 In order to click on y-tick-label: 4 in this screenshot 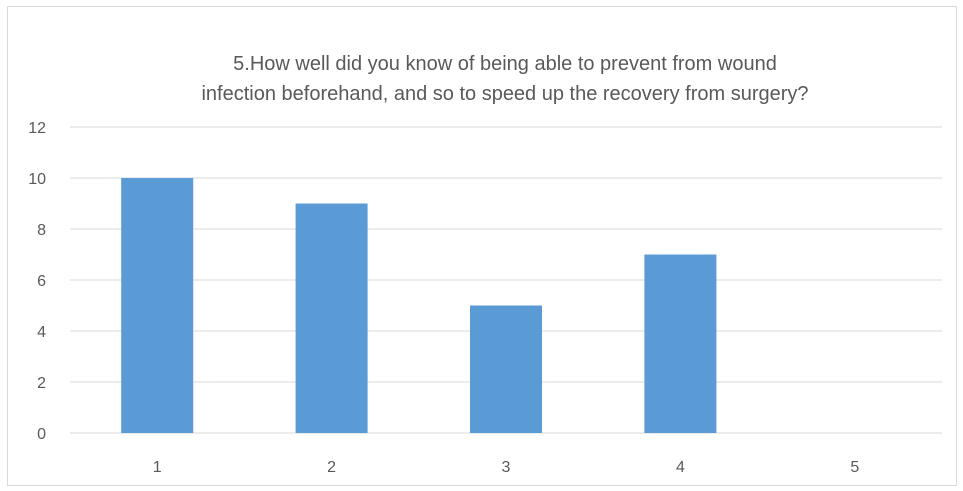, I will do `click(41, 332)`.